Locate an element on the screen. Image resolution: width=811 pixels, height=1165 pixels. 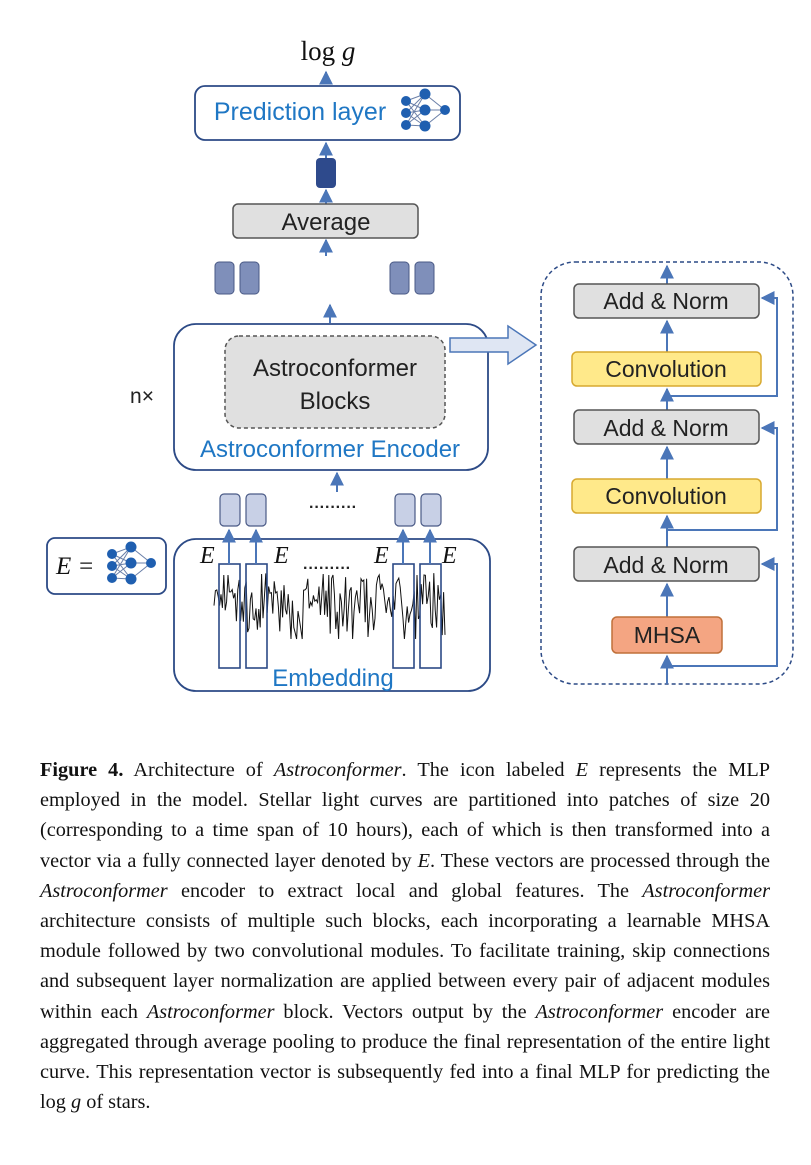
embedded-tokens is located at coordinates (330, 510).